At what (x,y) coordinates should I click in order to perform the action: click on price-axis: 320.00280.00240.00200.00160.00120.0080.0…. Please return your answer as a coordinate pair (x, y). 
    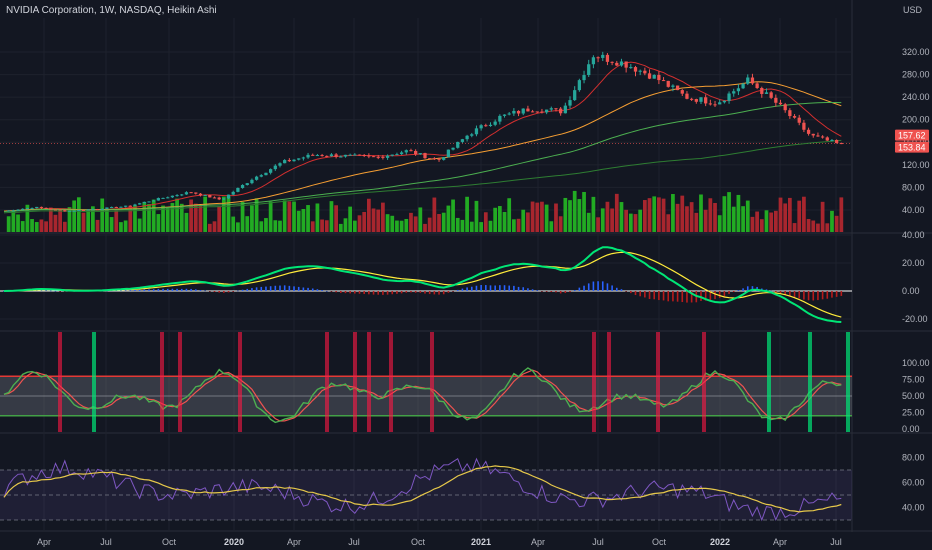
    Looking at the image, I should click on (912, 280).